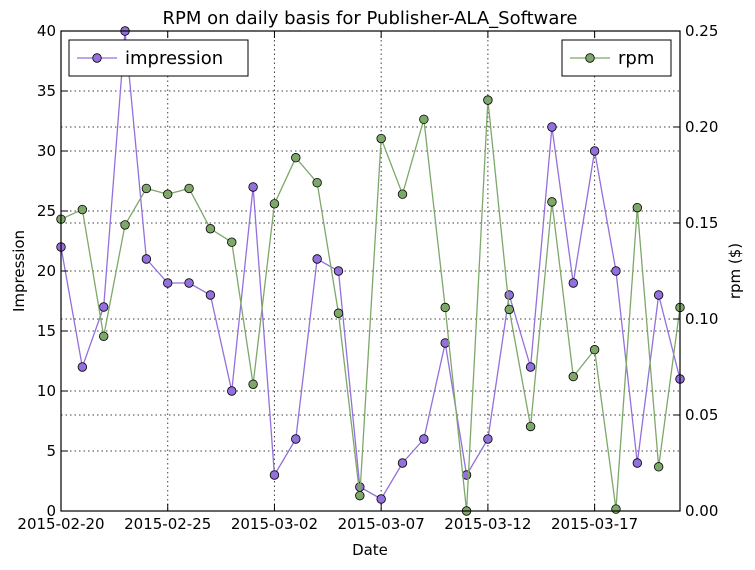  What do you see at coordinates (46, 271) in the screenshot?
I see `y-tick-label-left: 20` at bounding box center [46, 271].